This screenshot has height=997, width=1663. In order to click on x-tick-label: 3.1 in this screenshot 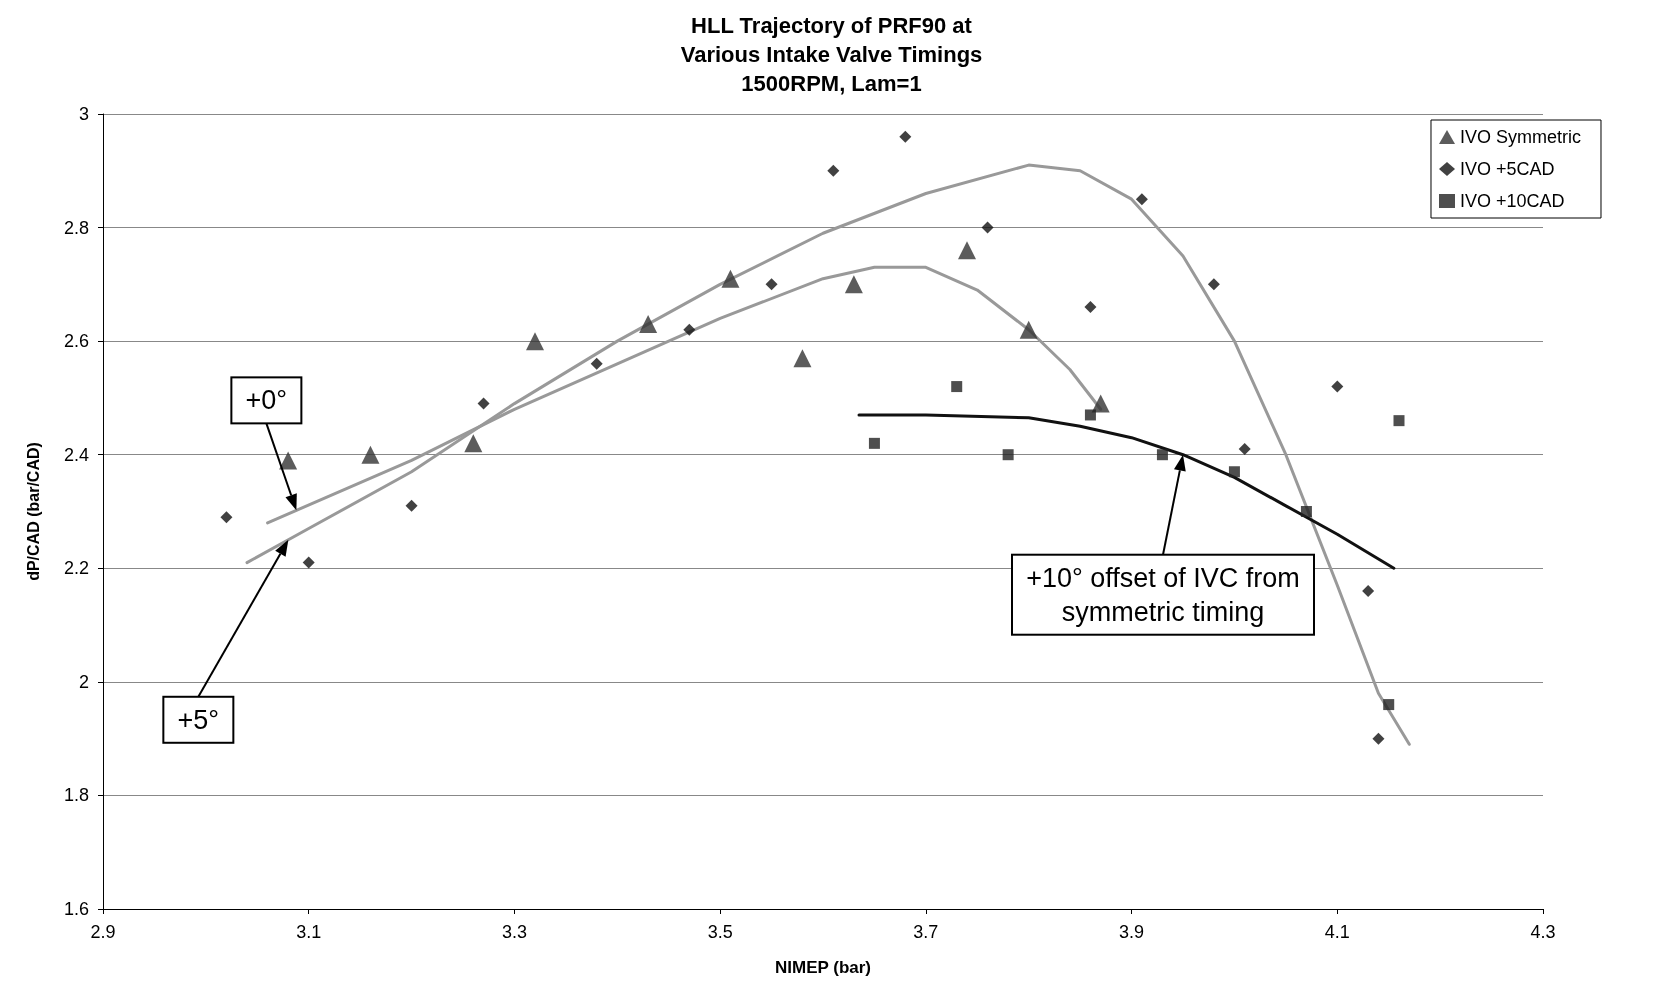, I will do `click(309, 932)`.